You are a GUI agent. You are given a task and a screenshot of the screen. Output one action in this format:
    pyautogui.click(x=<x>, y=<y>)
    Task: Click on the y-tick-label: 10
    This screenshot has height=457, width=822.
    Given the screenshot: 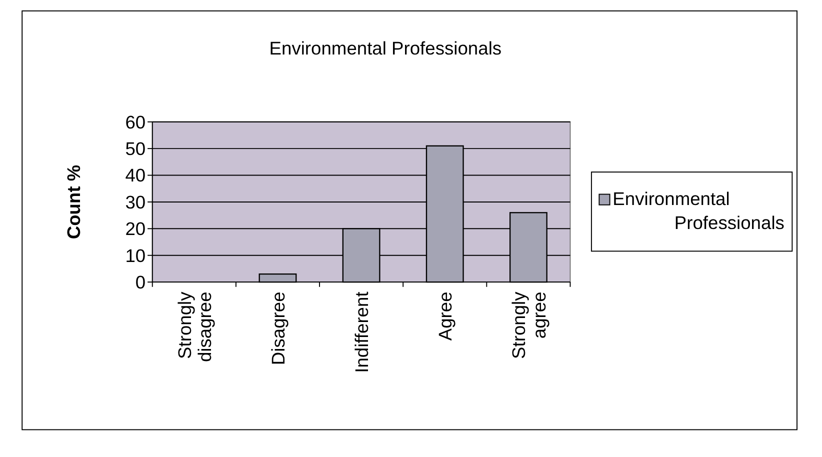 What is the action you would take?
    pyautogui.click(x=135, y=255)
    